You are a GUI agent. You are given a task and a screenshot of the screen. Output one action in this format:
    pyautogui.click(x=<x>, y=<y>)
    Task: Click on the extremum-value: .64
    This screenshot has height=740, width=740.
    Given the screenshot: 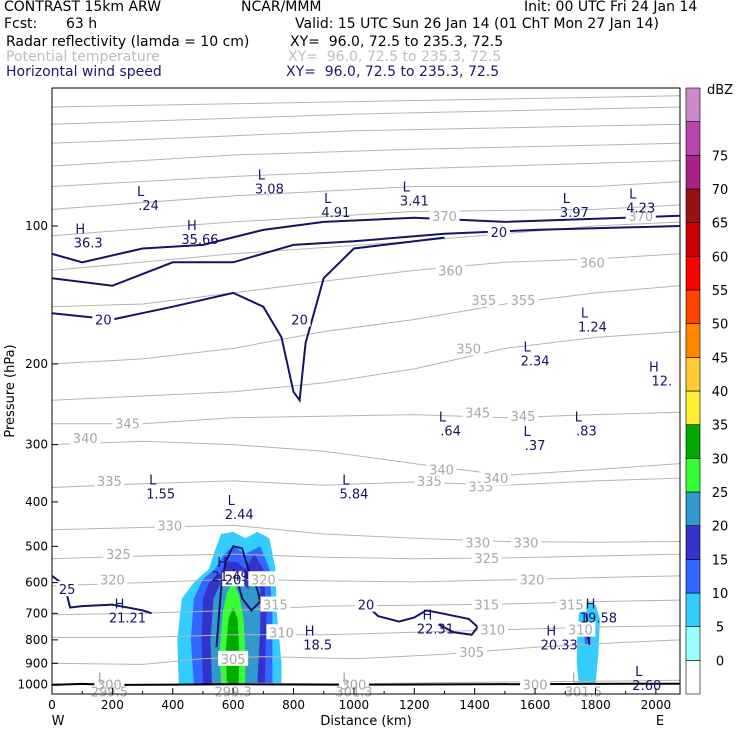 What is the action you would take?
    pyautogui.click(x=450, y=432)
    